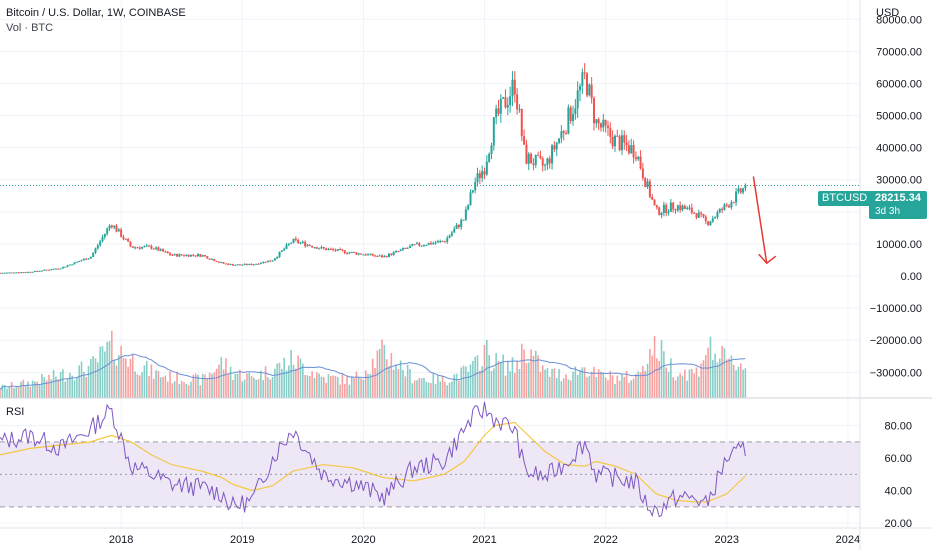 This screenshot has width=932, height=550. I want to click on rsi-legend: RSI, so click(15, 412).